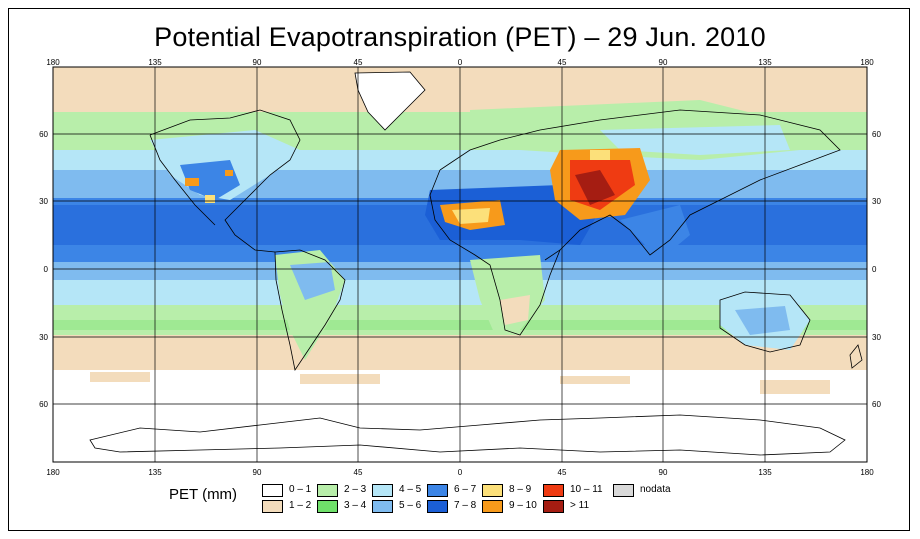 The image size is (920, 539). What do you see at coordinates (460, 472) in the screenshot?
I see `lon-tick-bottom: 0` at bounding box center [460, 472].